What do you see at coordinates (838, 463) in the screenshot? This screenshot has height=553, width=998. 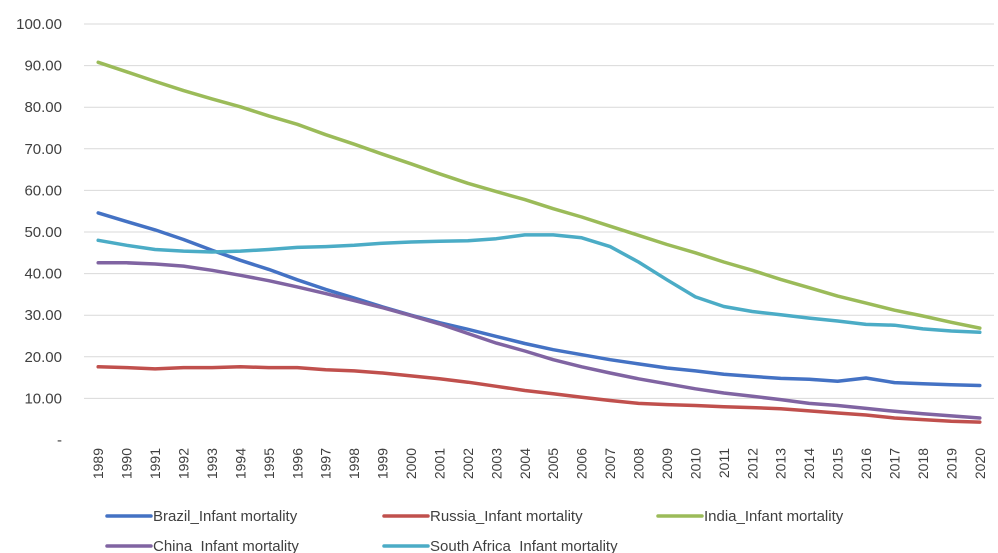 I see `x-tick-label: 2015` at bounding box center [838, 463].